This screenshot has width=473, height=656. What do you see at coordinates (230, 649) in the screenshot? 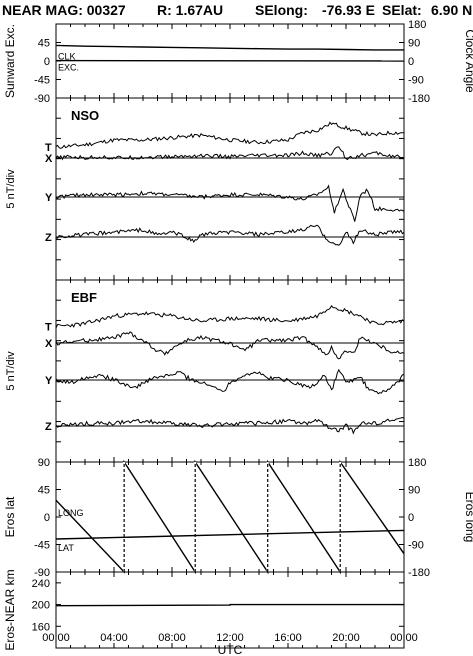
I see `x-axis-label: UTC` at bounding box center [230, 649].